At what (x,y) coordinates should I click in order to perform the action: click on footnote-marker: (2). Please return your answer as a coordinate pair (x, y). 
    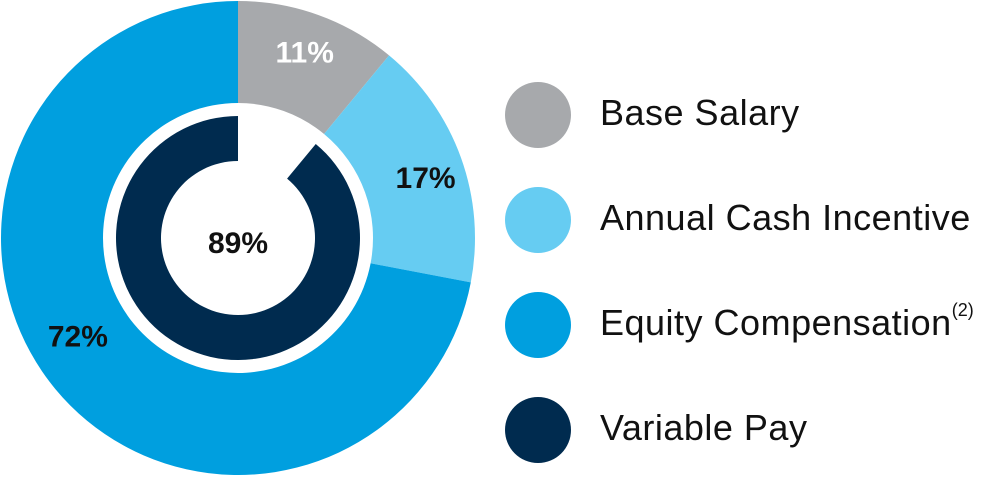
    Looking at the image, I should click on (962, 310).